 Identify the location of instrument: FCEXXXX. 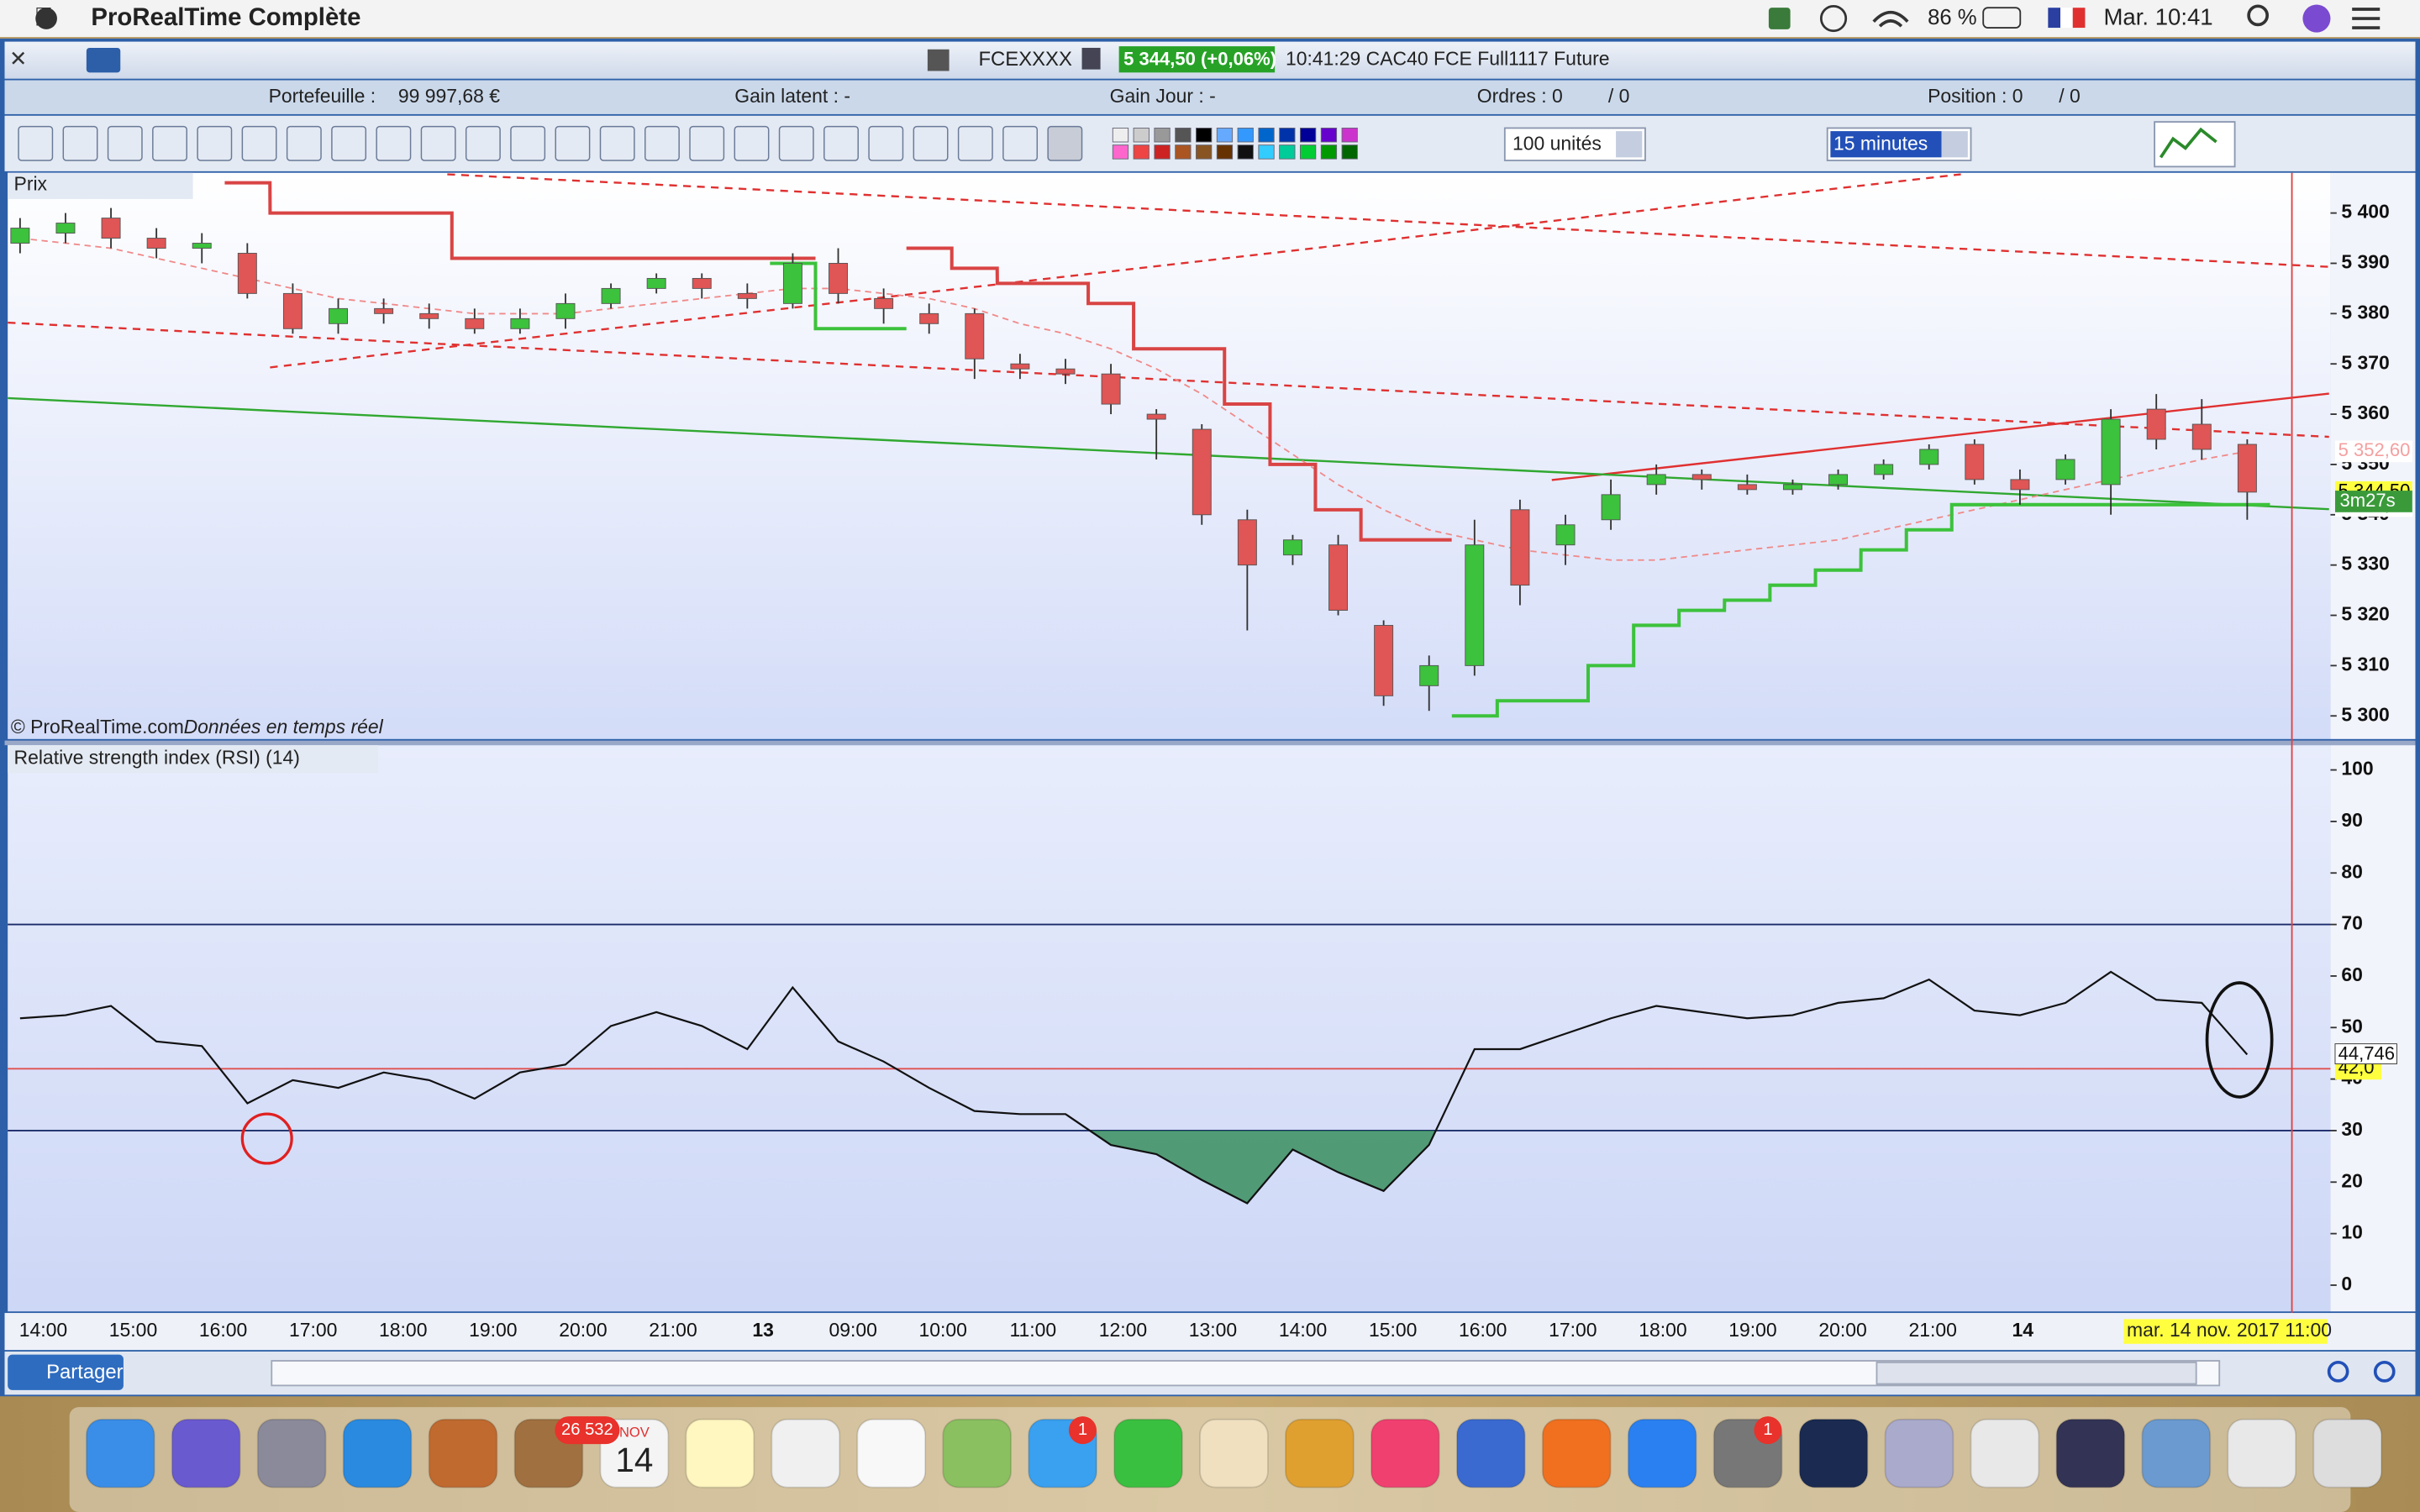
(1024, 59).